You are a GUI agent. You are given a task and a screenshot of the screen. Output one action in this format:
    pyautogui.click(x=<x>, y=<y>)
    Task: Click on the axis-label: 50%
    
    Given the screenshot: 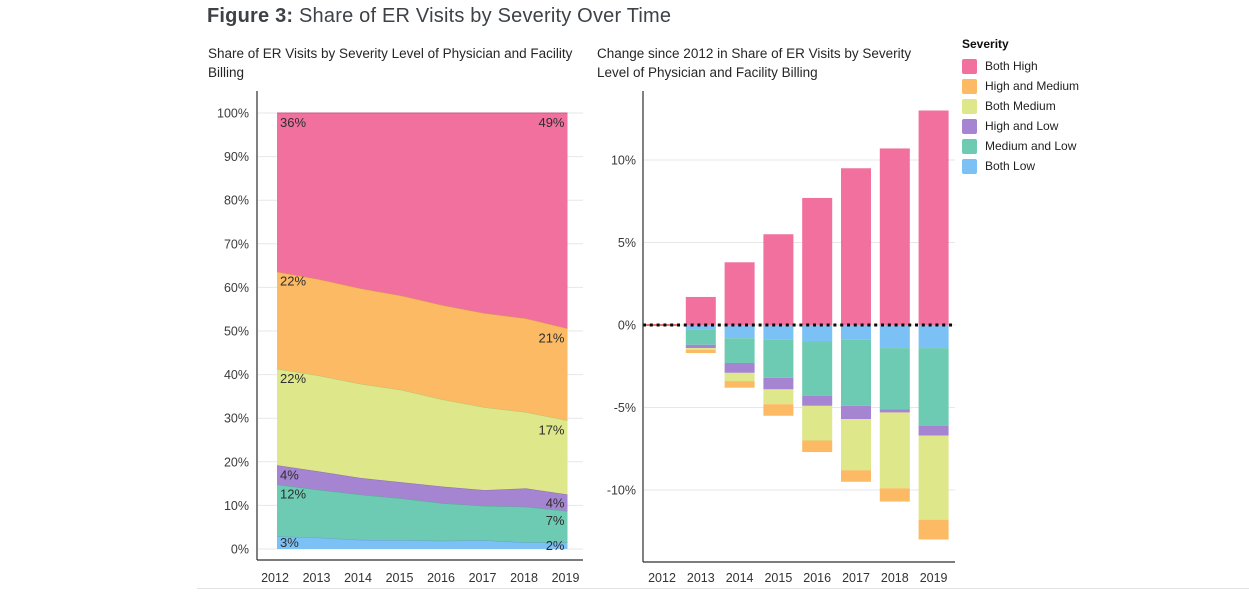 What is the action you would take?
    pyautogui.click(x=236, y=332)
    